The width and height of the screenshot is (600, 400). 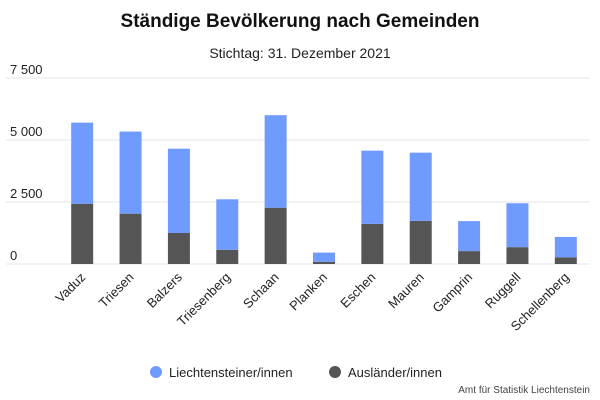 What do you see at coordinates (70, 288) in the screenshot?
I see `x-tick-label: Vaduz` at bounding box center [70, 288].